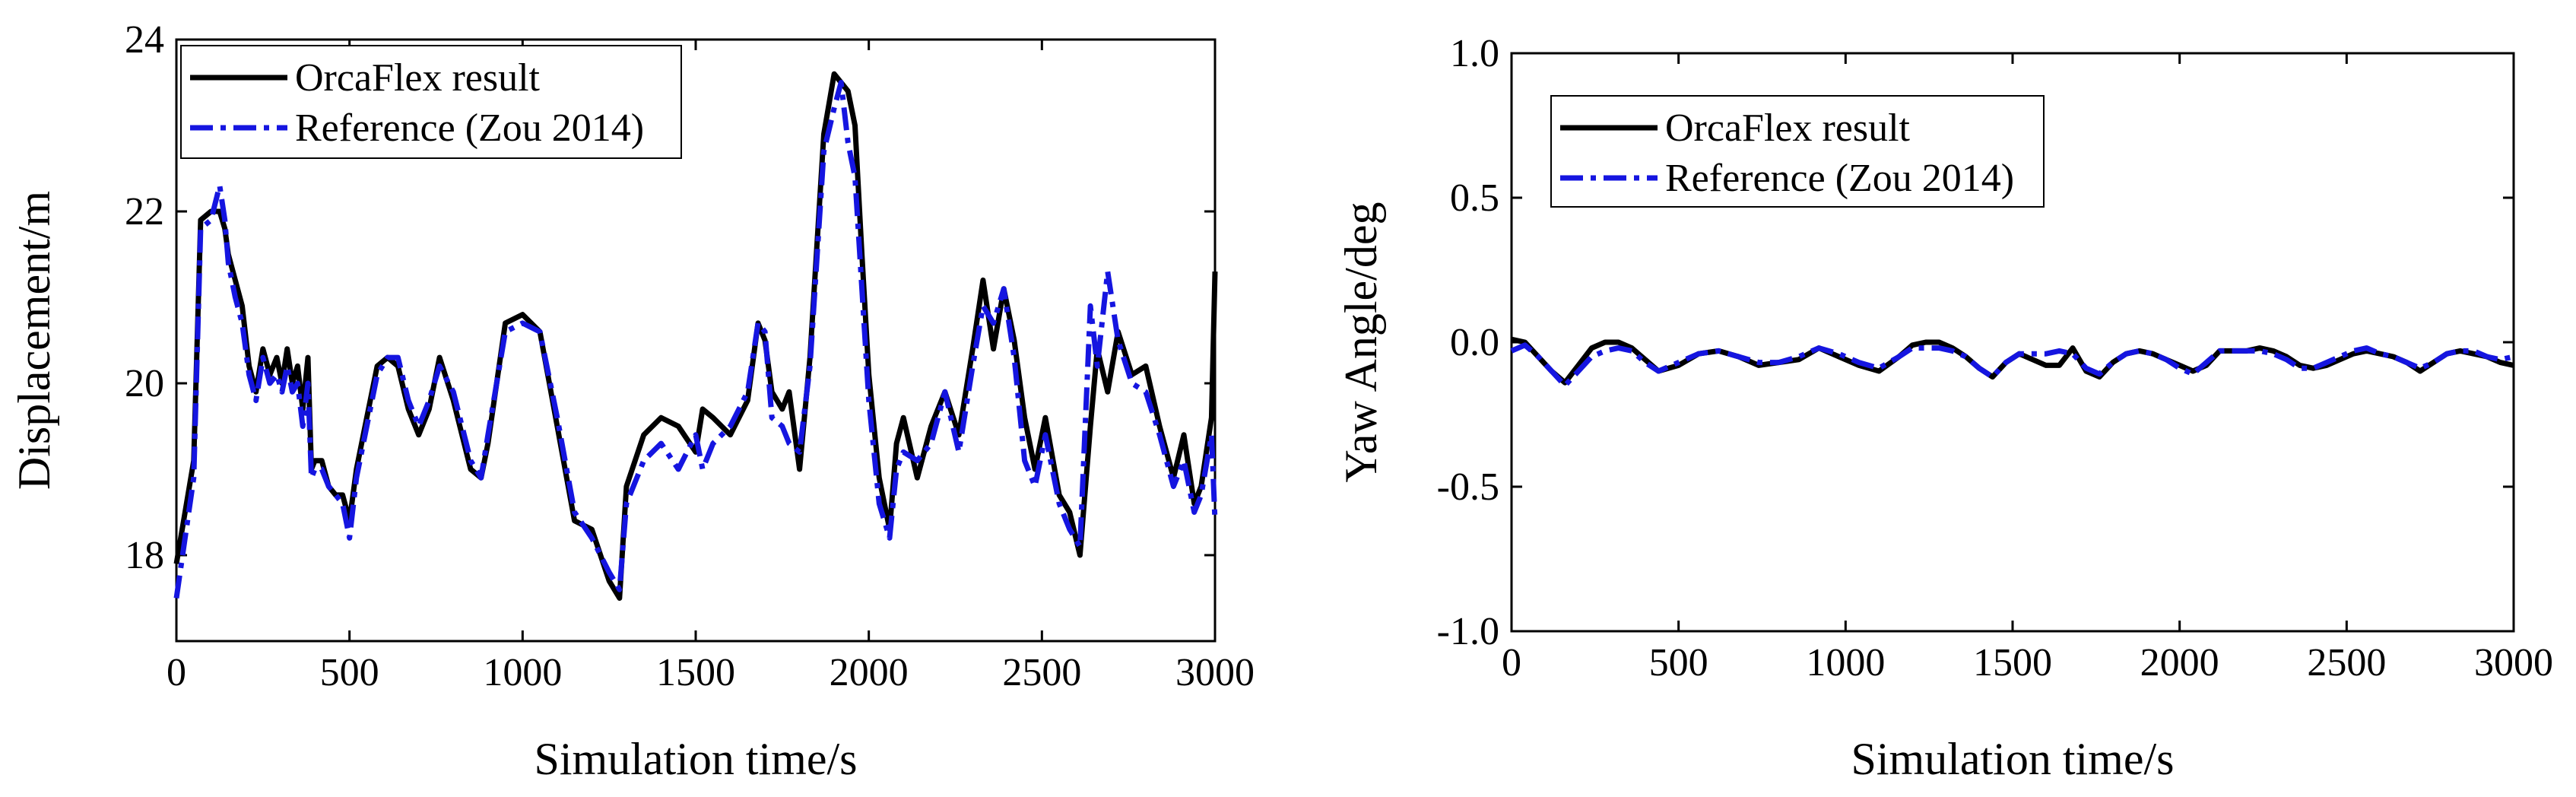  Describe the element at coordinates (1475, 53) in the screenshot. I see `y-tick-label: 1.0` at that location.